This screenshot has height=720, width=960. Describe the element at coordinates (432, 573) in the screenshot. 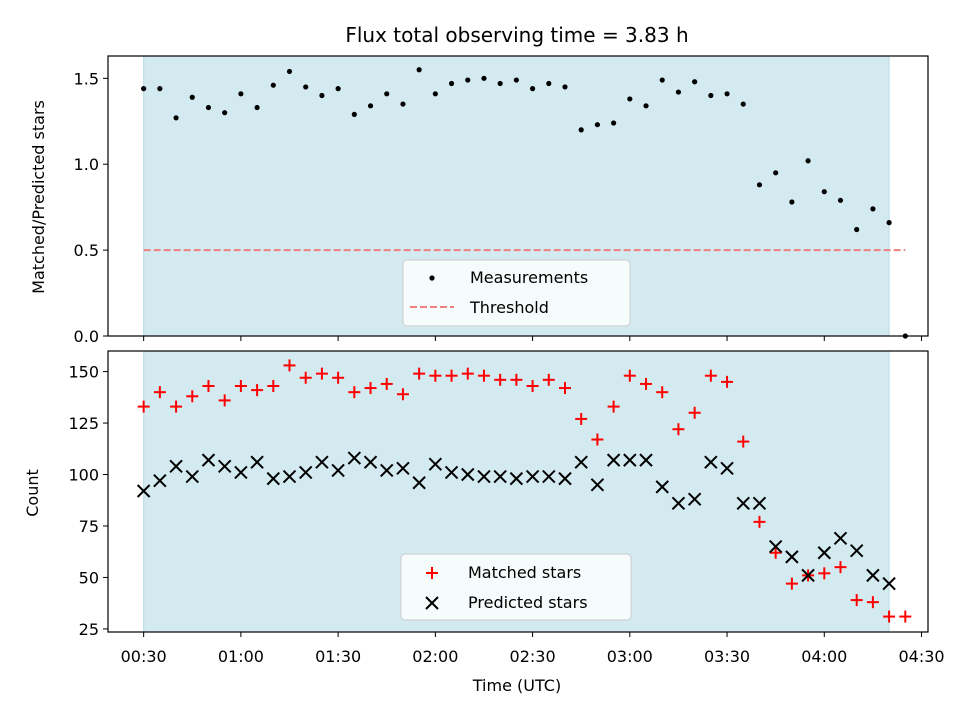

I see `matched-legend-marker` at that location.